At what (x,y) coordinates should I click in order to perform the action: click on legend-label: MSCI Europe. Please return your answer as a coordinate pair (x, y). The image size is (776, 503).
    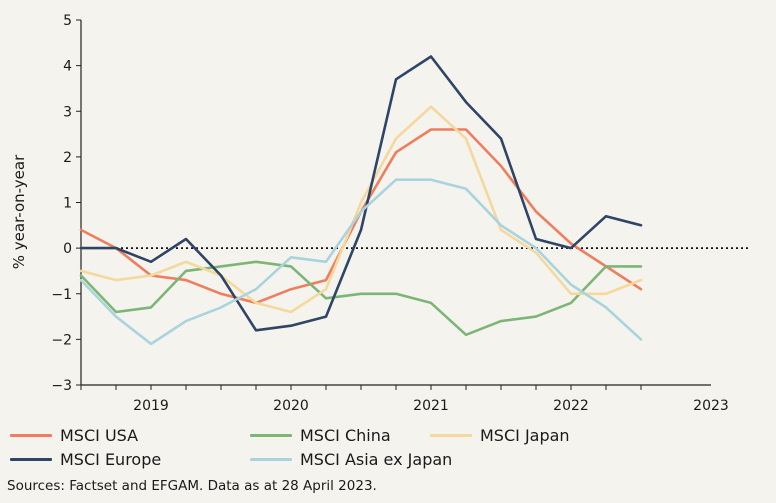
    Looking at the image, I should click on (111, 459).